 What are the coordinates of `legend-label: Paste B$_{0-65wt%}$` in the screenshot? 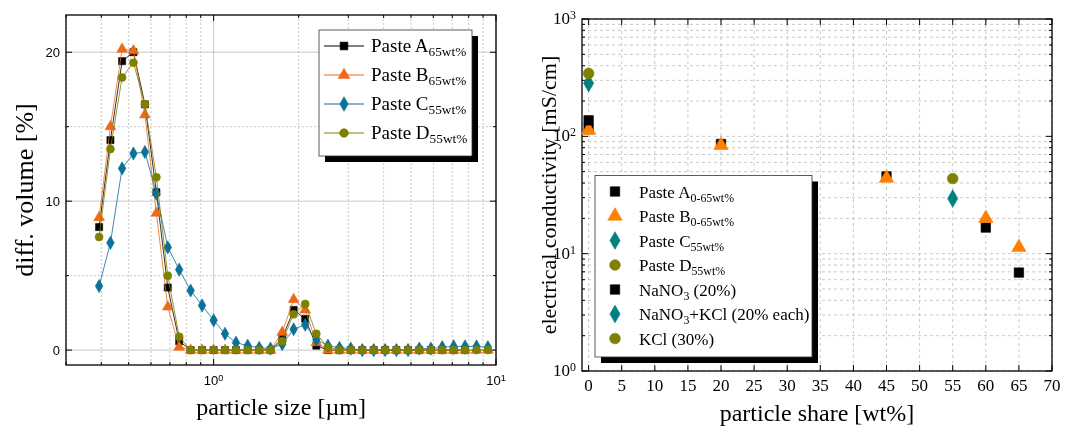 It's located at (687, 218).